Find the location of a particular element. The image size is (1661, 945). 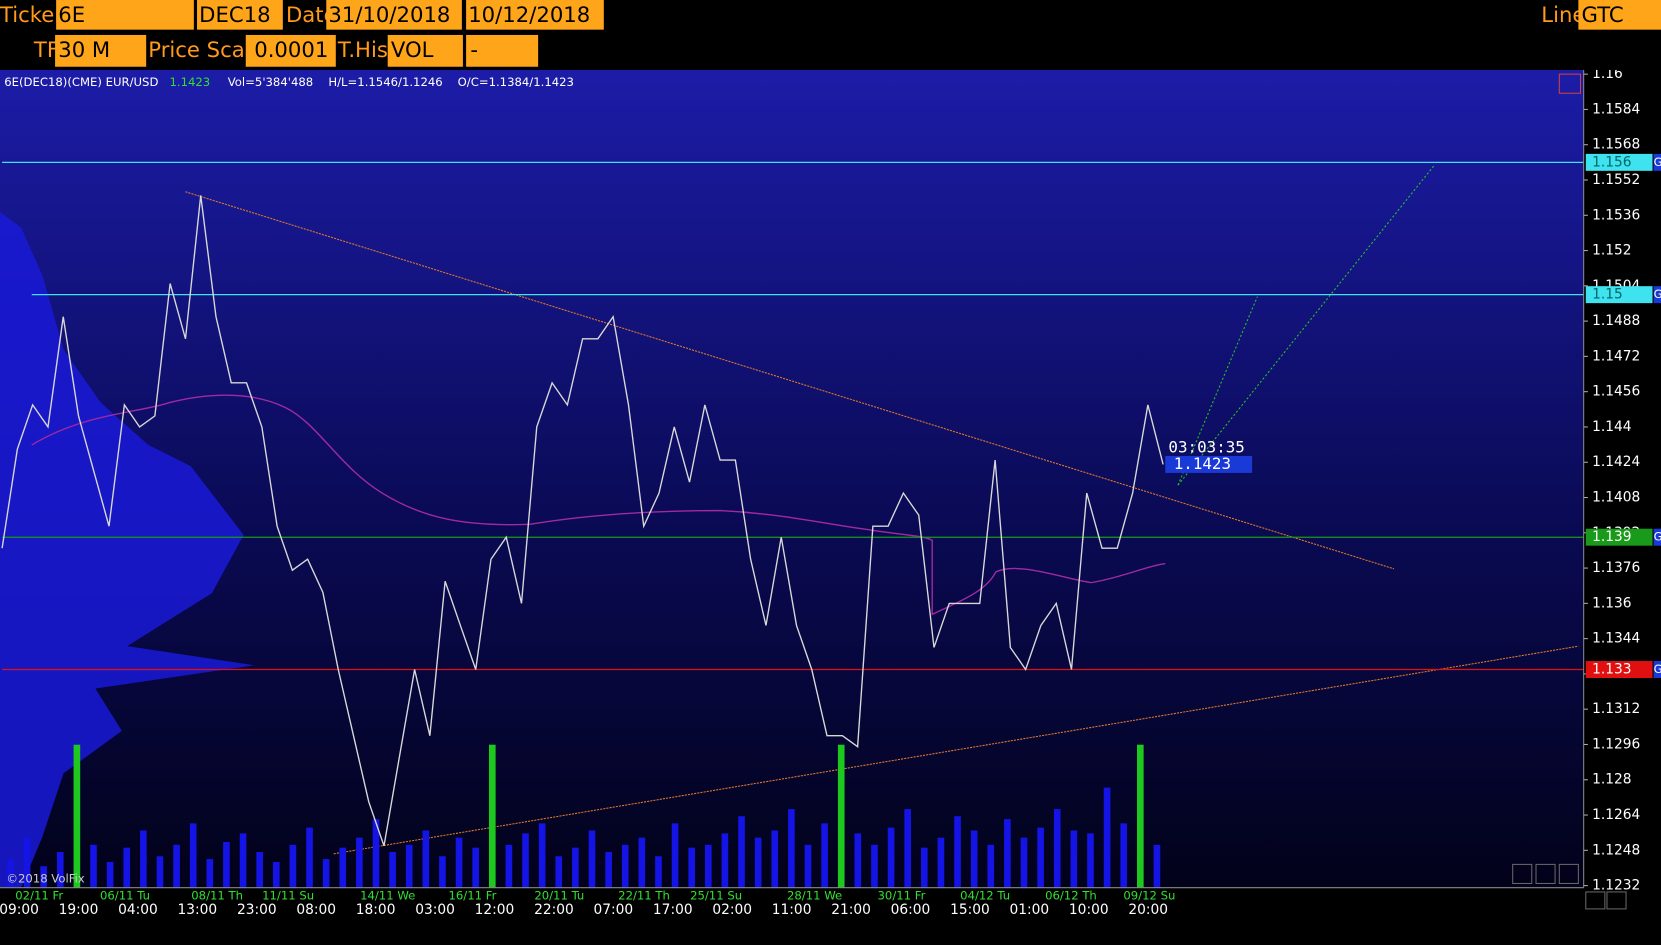

x-time-label: 03:00 is located at coordinates (435, 910).